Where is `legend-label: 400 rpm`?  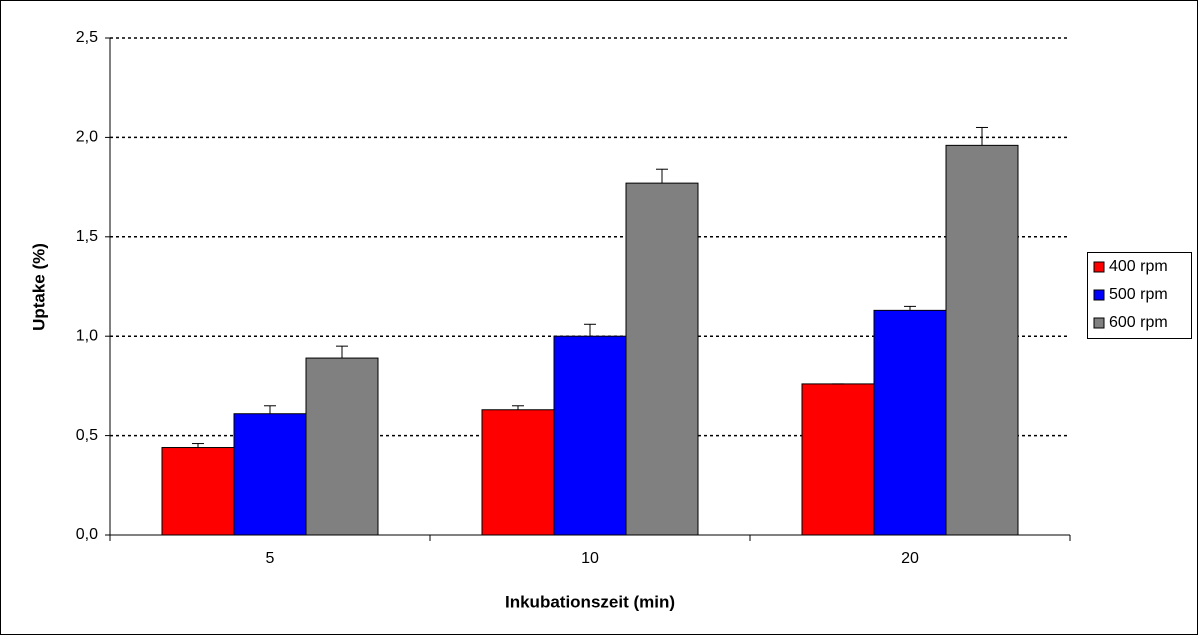
legend-label: 400 rpm is located at coordinates (1138, 266).